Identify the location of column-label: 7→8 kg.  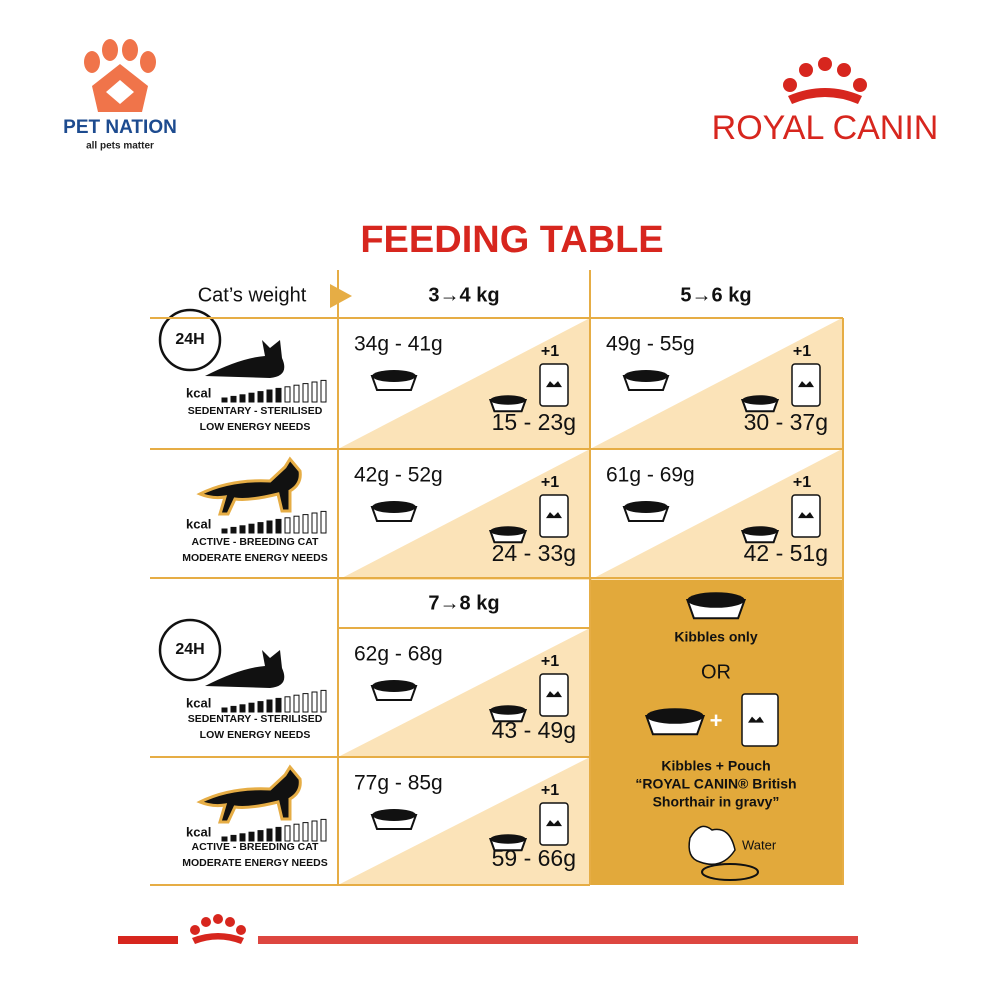
(463, 603).